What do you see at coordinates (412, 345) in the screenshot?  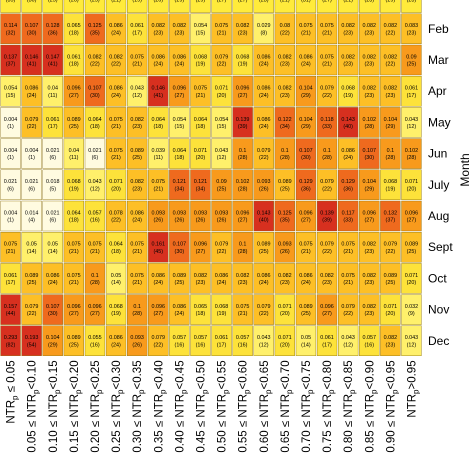 I see `cell-count-label: (12)` at bounding box center [412, 345].